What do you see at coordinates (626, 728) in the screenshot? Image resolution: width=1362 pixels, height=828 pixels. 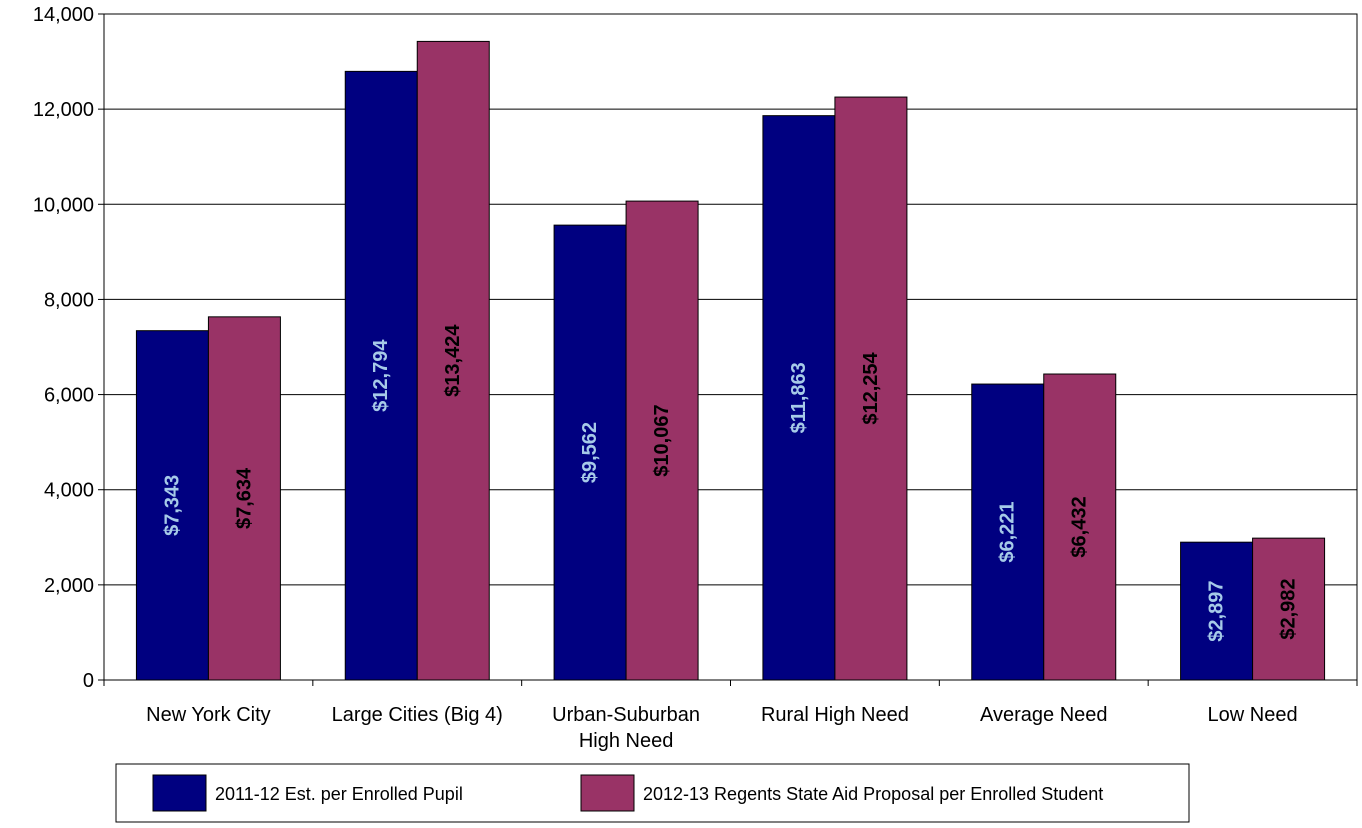 I see `x-tick-label: Urban-Suburban High Need` at bounding box center [626, 728].